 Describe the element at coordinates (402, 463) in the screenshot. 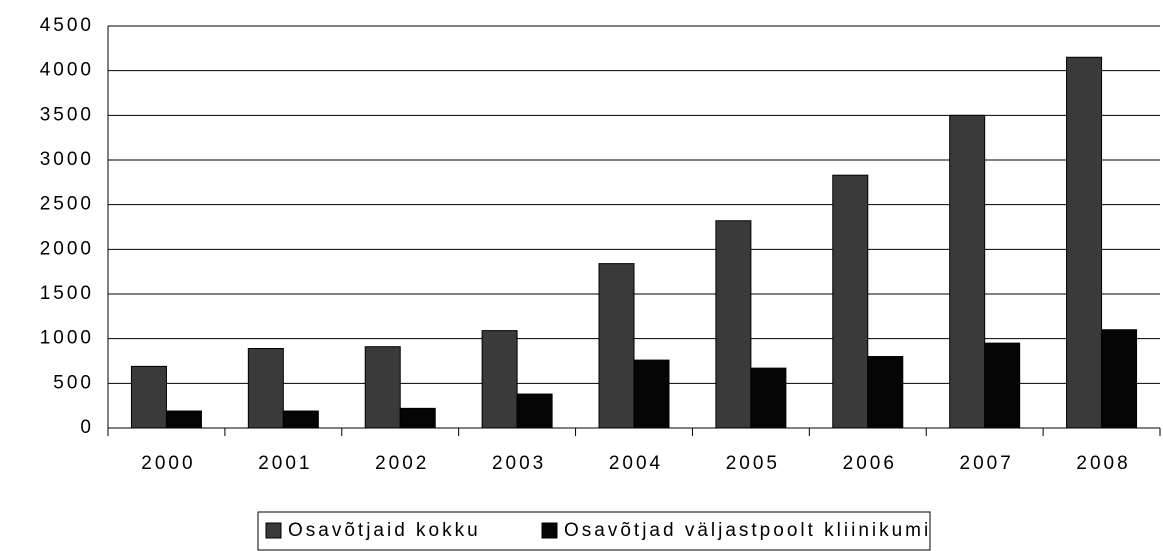

I see `x-tick-label: 2002` at that location.